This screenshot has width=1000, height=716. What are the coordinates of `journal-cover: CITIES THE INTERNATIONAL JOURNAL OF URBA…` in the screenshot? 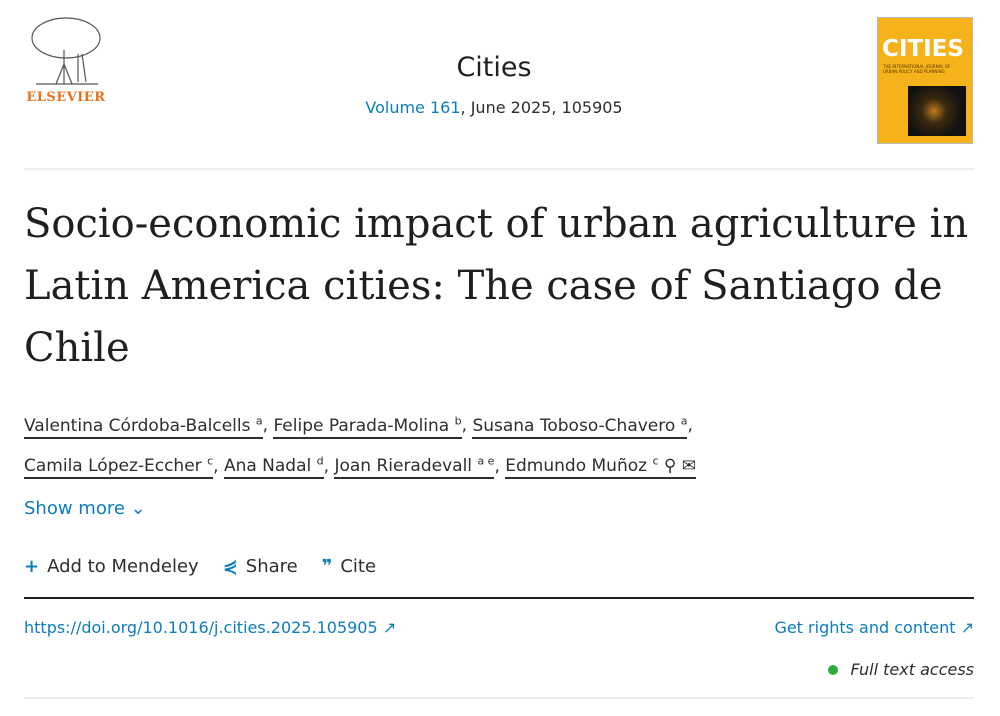 It's located at (925, 80).